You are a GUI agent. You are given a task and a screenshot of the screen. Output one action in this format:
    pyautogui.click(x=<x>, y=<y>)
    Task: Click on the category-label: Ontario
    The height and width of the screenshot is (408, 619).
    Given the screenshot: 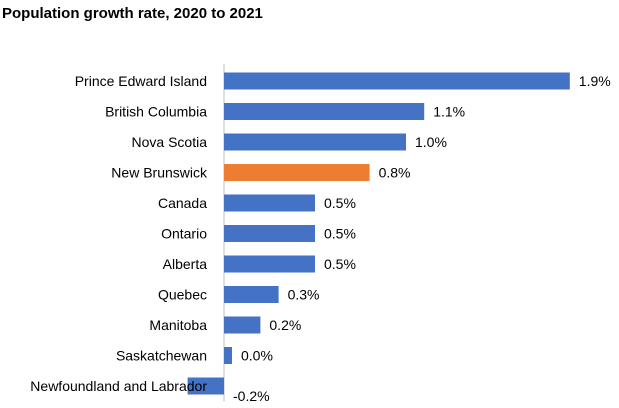 What is the action you would take?
    pyautogui.click(x=184, y=234)
    